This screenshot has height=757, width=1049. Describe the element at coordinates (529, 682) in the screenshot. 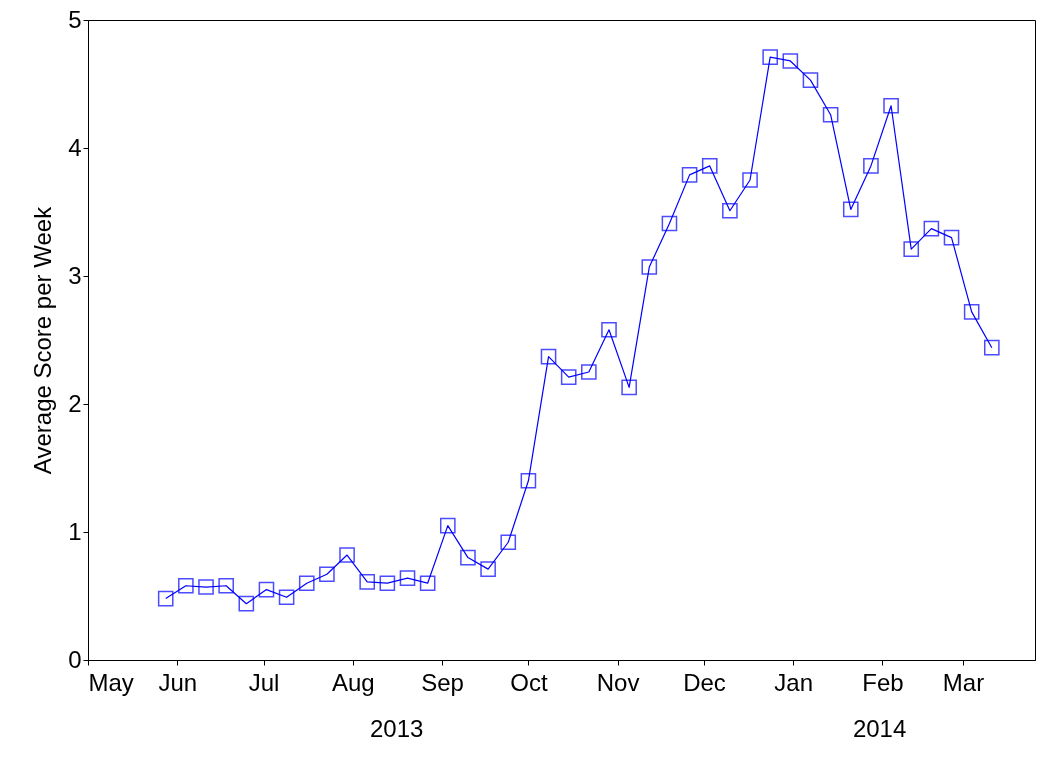

I see `x-tick-label: Oct` at that location.